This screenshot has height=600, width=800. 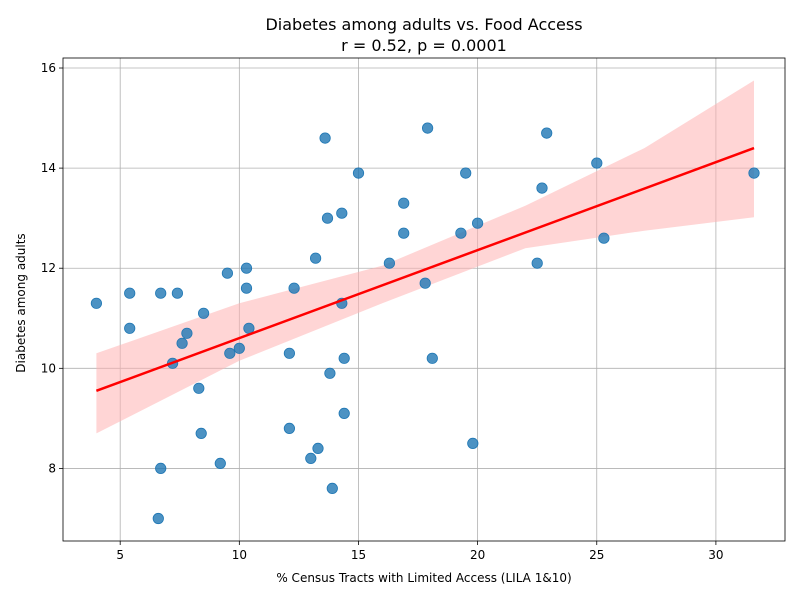 What do you see at coordinates (48, 68) in the screenshot?
I see `y-tick-label: 16` at bounding box center [48, 68].